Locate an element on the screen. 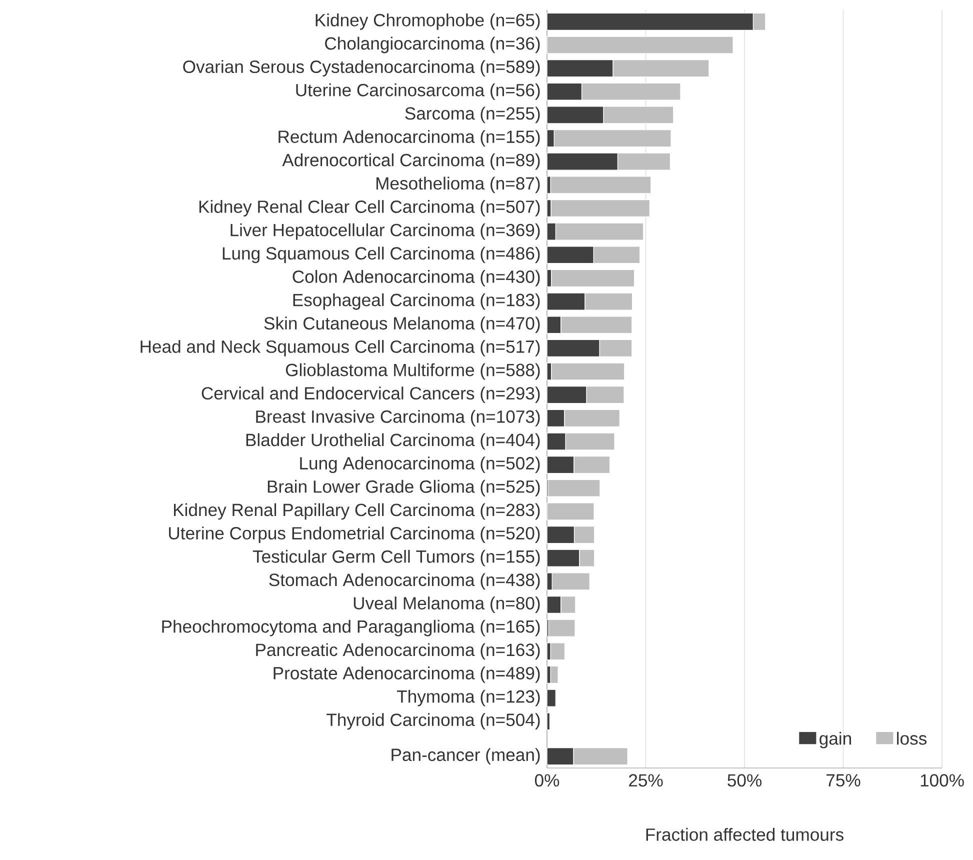 The height and width of the screenshot is (860, 973). y-tick-label: Brain Lower Grade Glioma (n=525) is located at coordinates (404, 488).